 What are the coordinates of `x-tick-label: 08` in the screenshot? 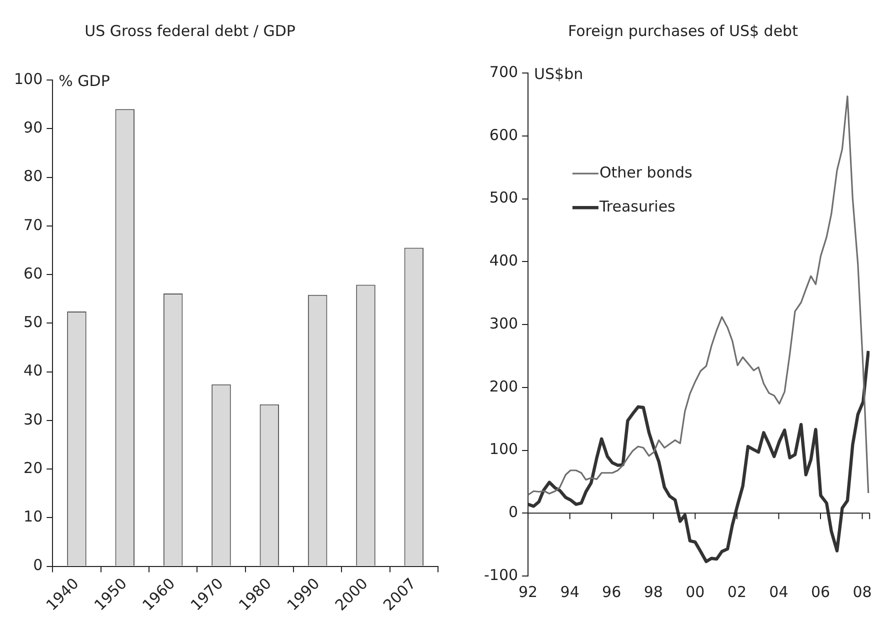 It's located at (862, 591).